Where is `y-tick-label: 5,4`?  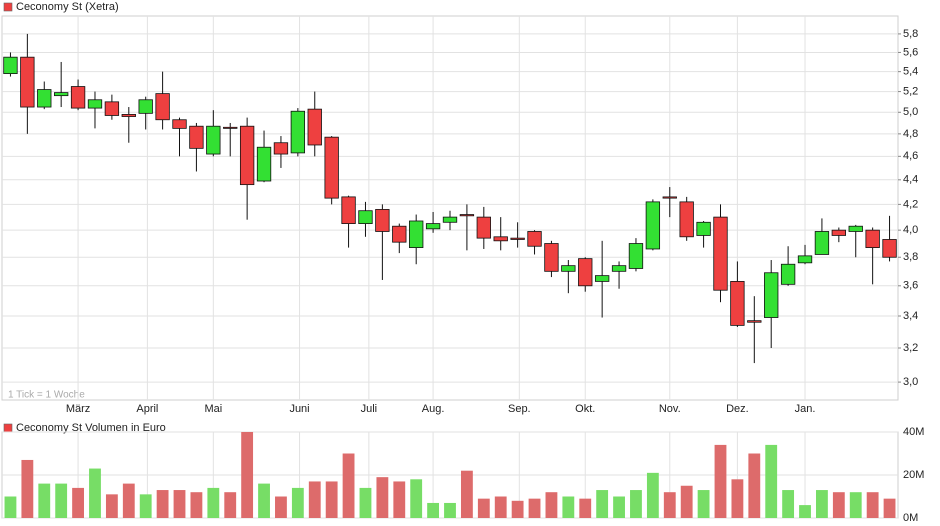
y-tick-label: 5,4 is located at coordinates (910, 72).